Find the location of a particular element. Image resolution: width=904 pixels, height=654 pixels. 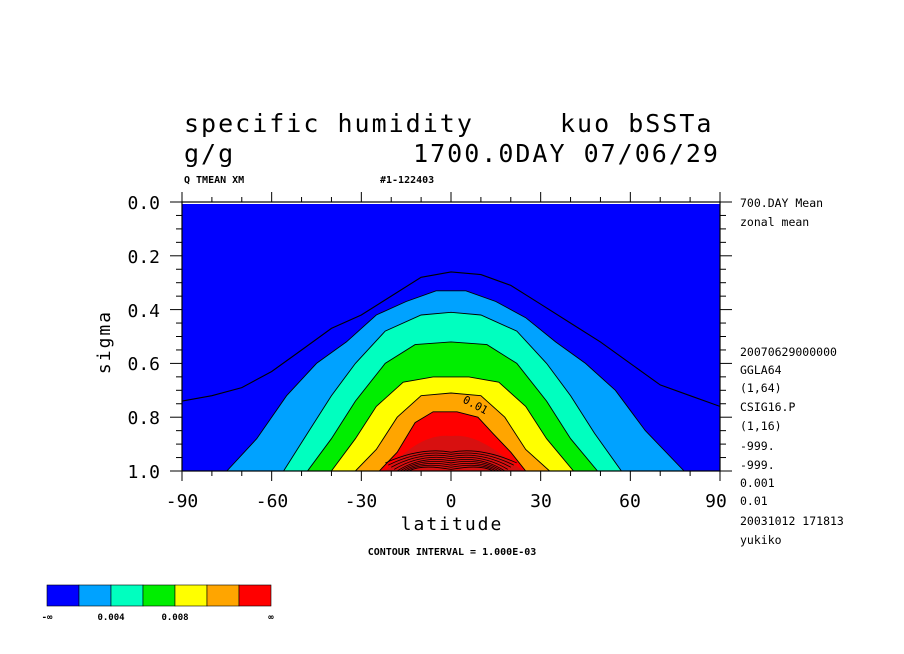

chart-units: g/g is located at coordinates (209, 153).